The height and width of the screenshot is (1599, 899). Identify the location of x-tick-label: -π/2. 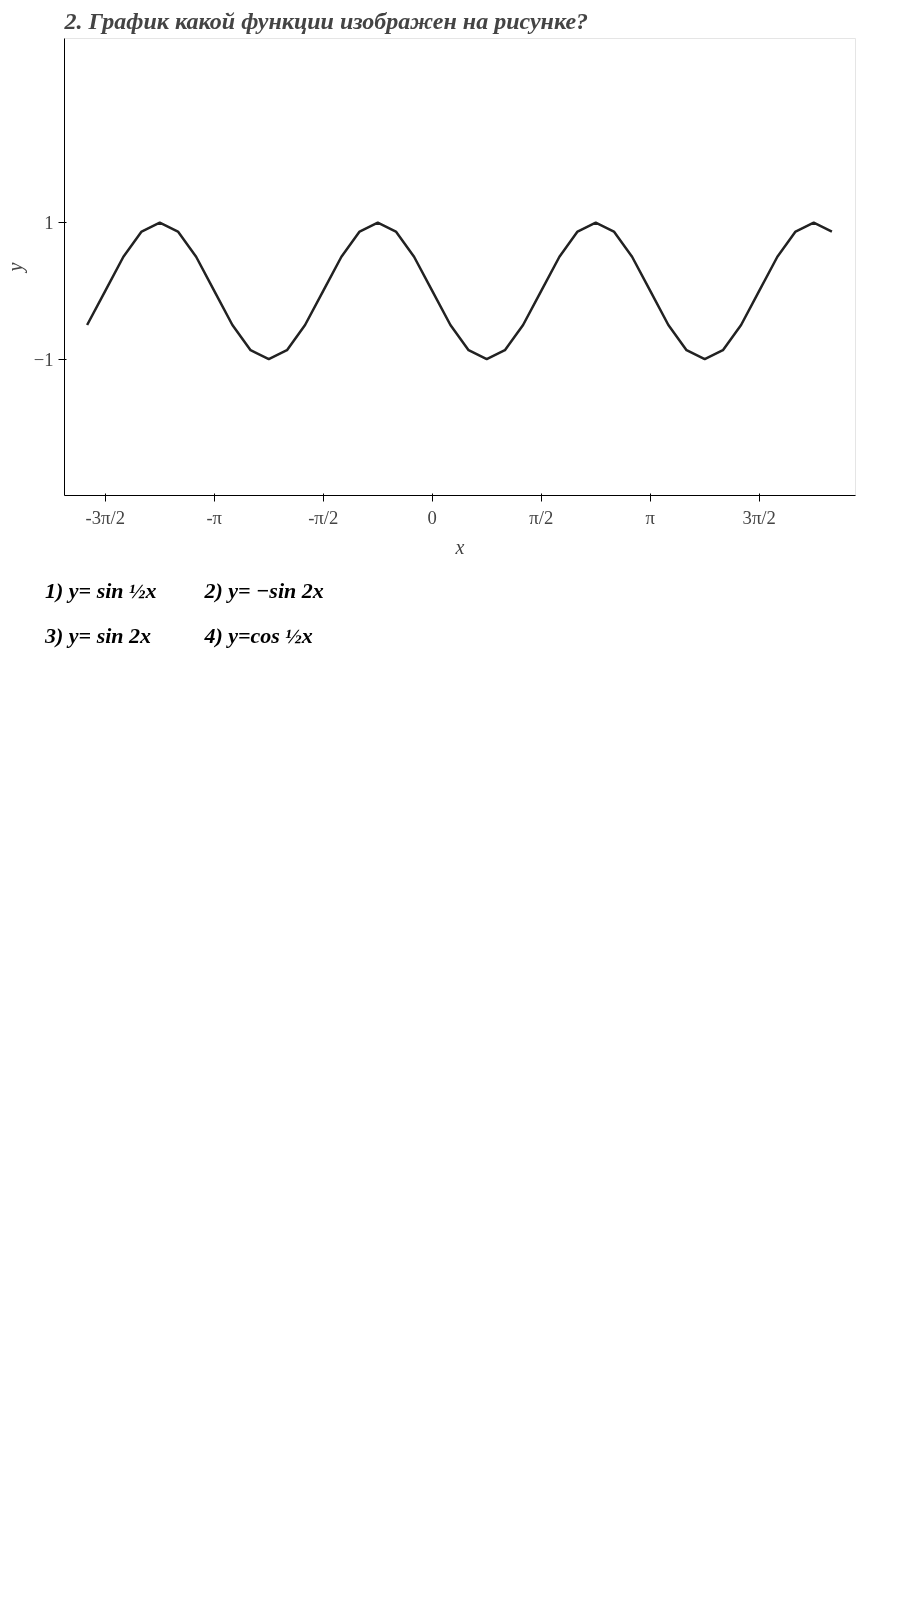
(323, 517).